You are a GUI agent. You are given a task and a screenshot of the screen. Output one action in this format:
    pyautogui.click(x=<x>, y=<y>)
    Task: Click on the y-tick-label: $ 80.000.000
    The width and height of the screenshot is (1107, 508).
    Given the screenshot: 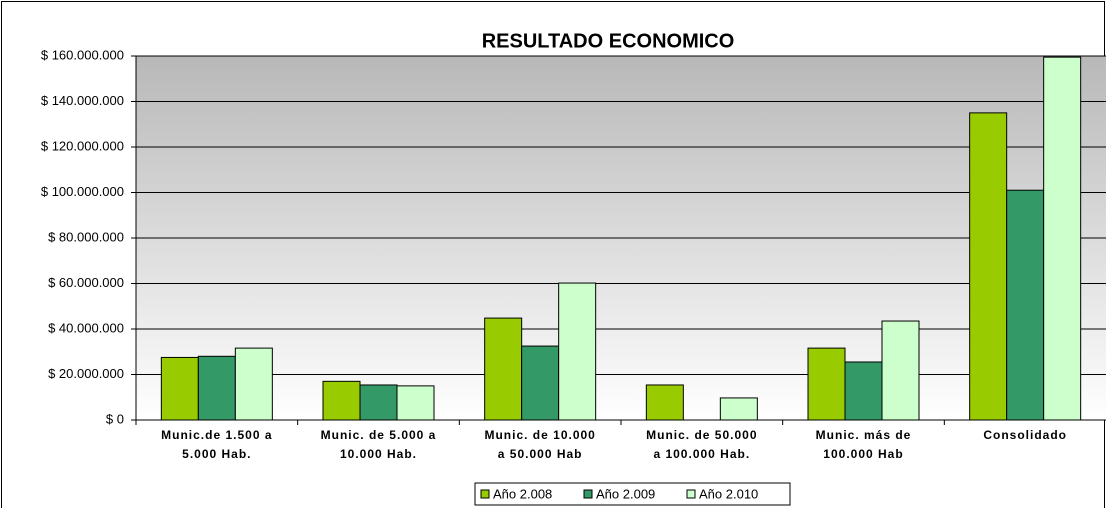 What is the action you would take?
    pyautogui.click(x=86, y=236)
    